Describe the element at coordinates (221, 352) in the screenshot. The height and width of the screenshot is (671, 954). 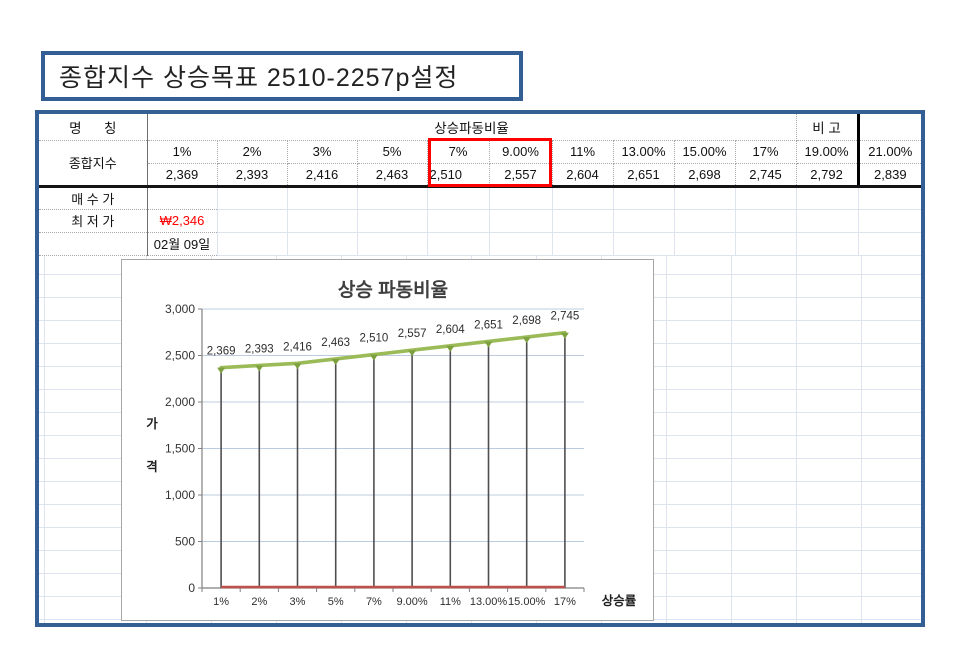
I see `data-label: 2,369` at that location.